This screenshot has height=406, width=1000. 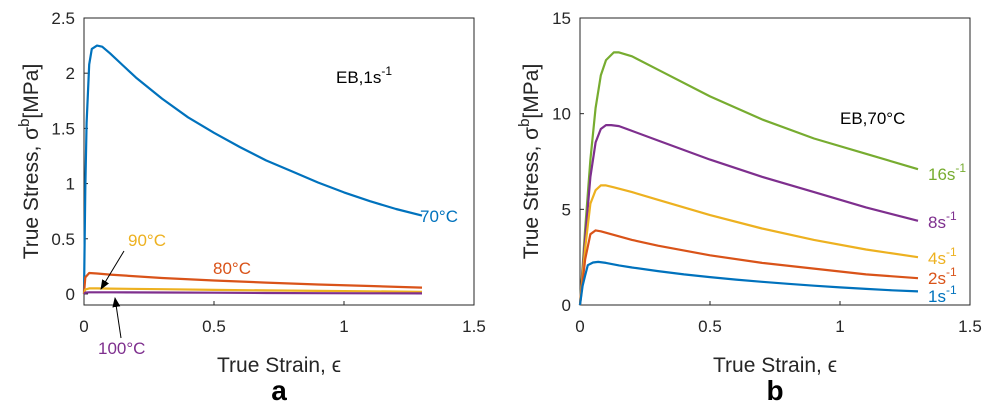 I want to click on x-axis-label-b: True Strain, ϵ, so click(x=775, y=365).